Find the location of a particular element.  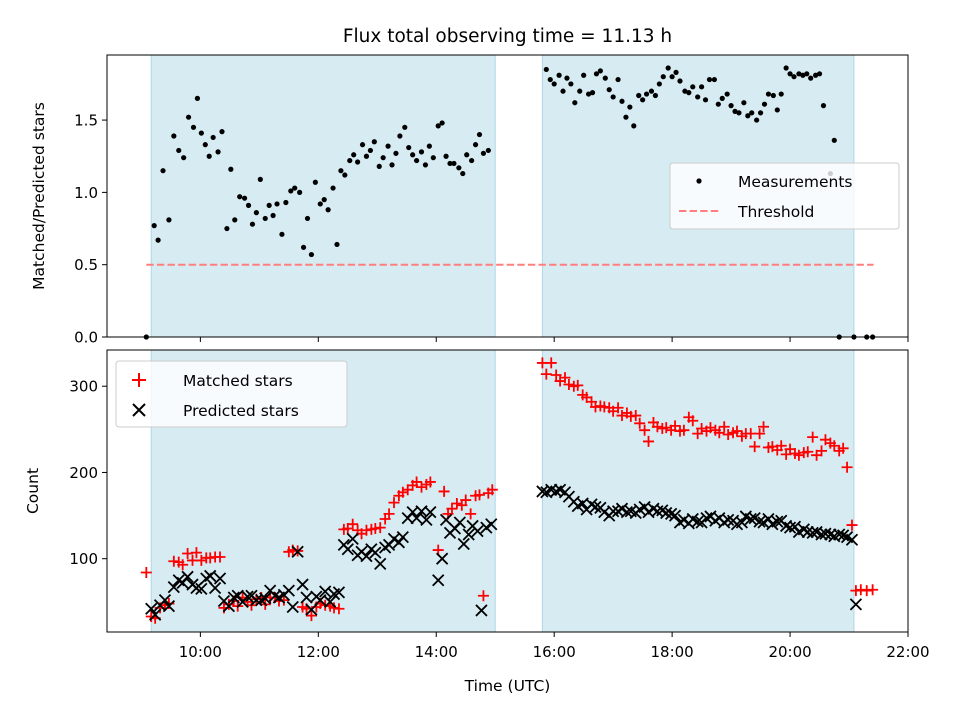

x-tick-label: 22:00 is located at coordinates (907, 652).